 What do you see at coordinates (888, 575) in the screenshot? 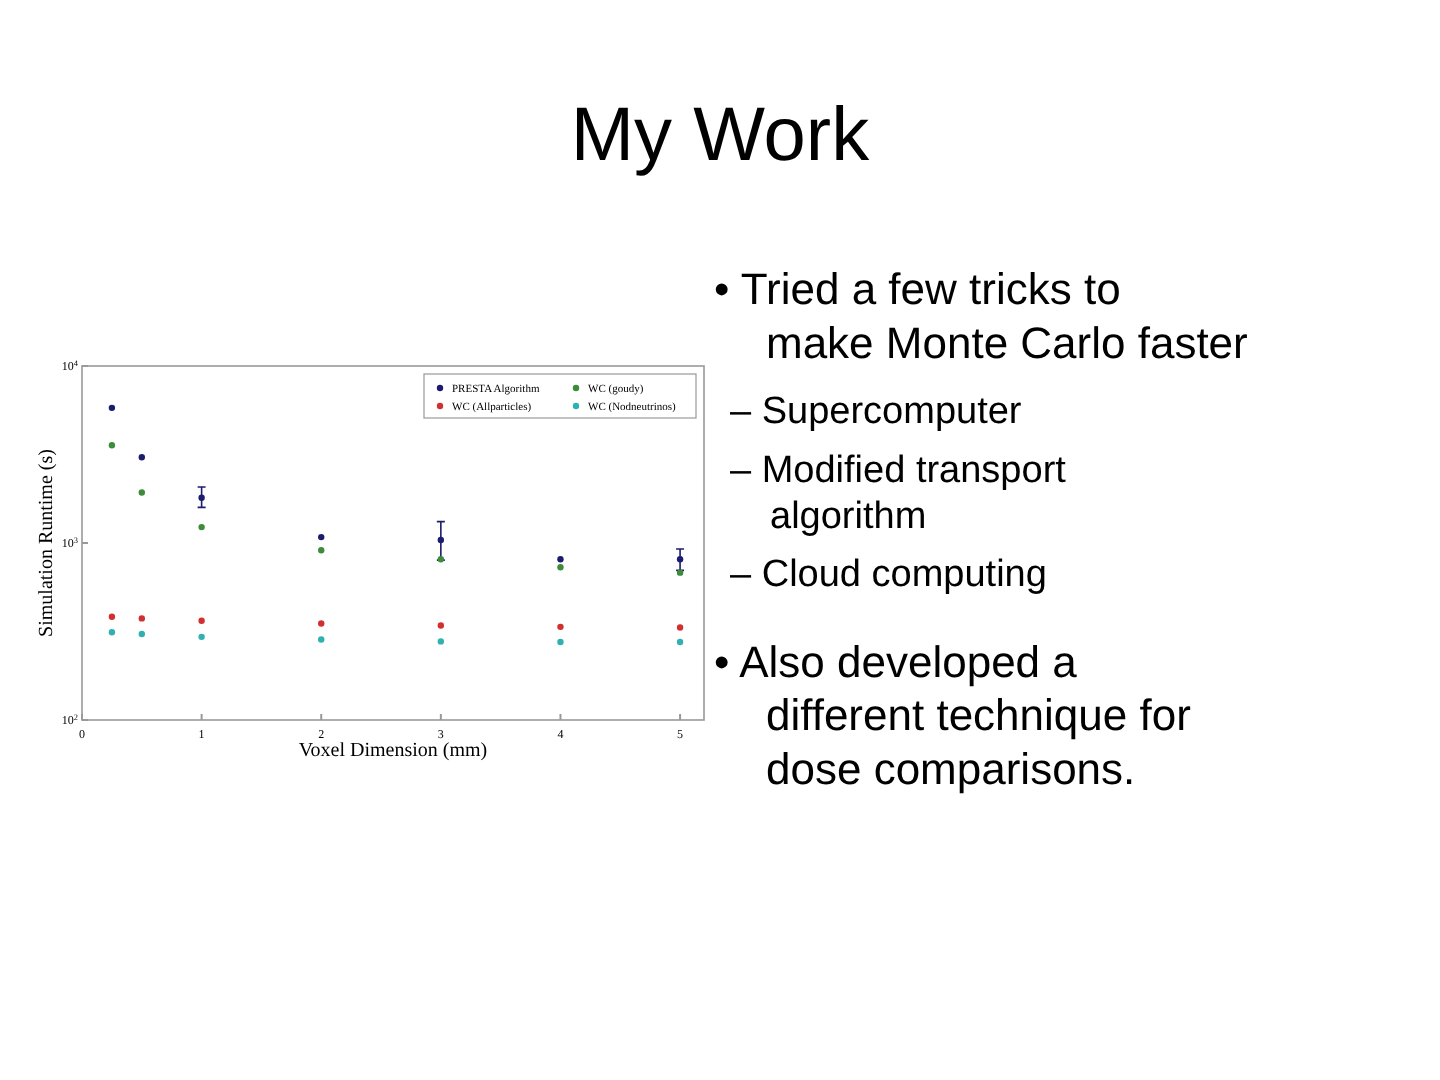
I see `text: – Cloud computing` at bounding box center [888, 575].